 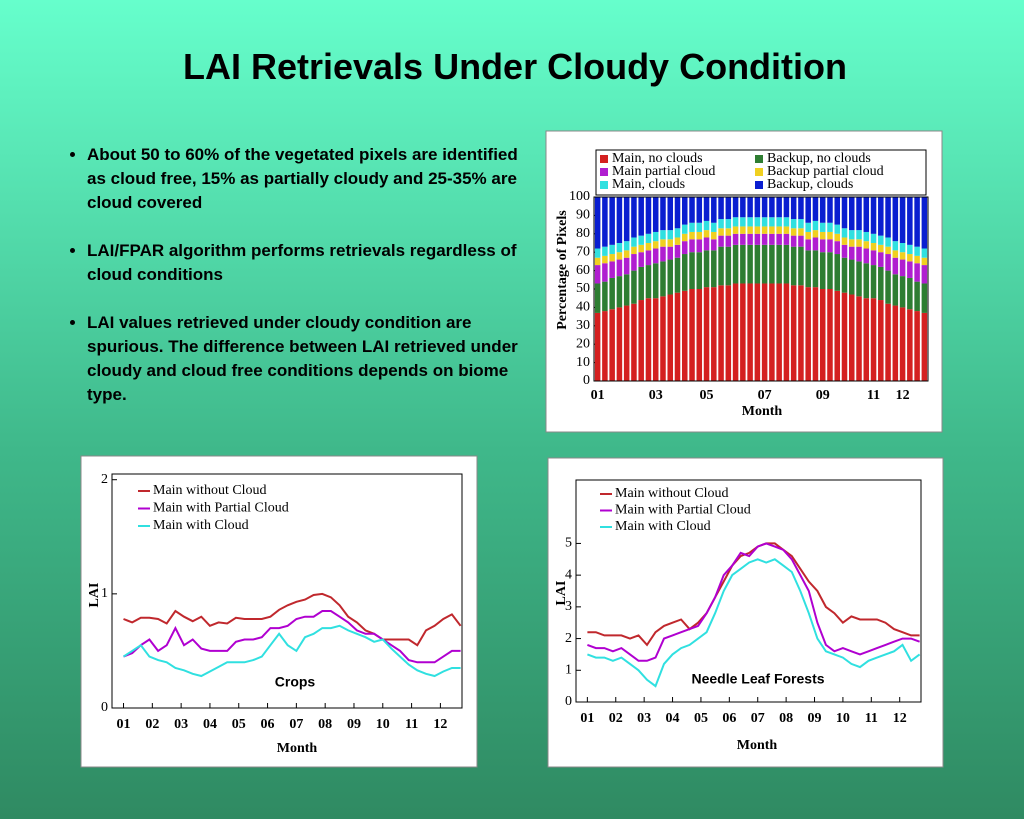 What do you see at coordinates (562, 270) in the screenshot?
I see `y-axis-label: Percentage of Pixels` at bounding box center [562, 270].